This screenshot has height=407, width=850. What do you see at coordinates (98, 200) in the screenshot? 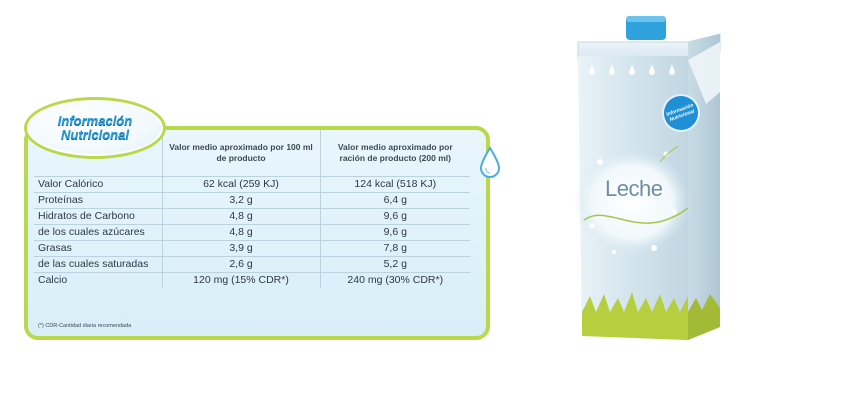
I see `row-label: Proteínas` at bounding box center [98, 200].